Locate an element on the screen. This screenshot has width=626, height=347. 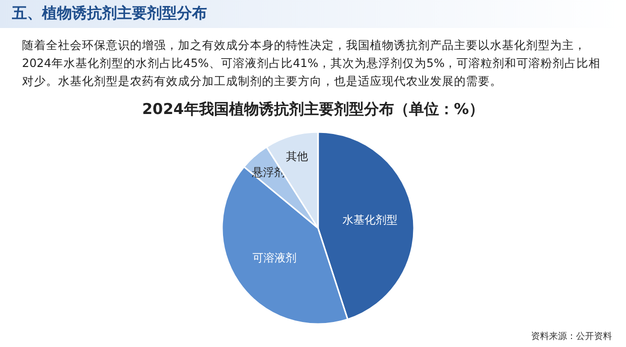
slice-label: 其他 is located at coordinates (297, 157).